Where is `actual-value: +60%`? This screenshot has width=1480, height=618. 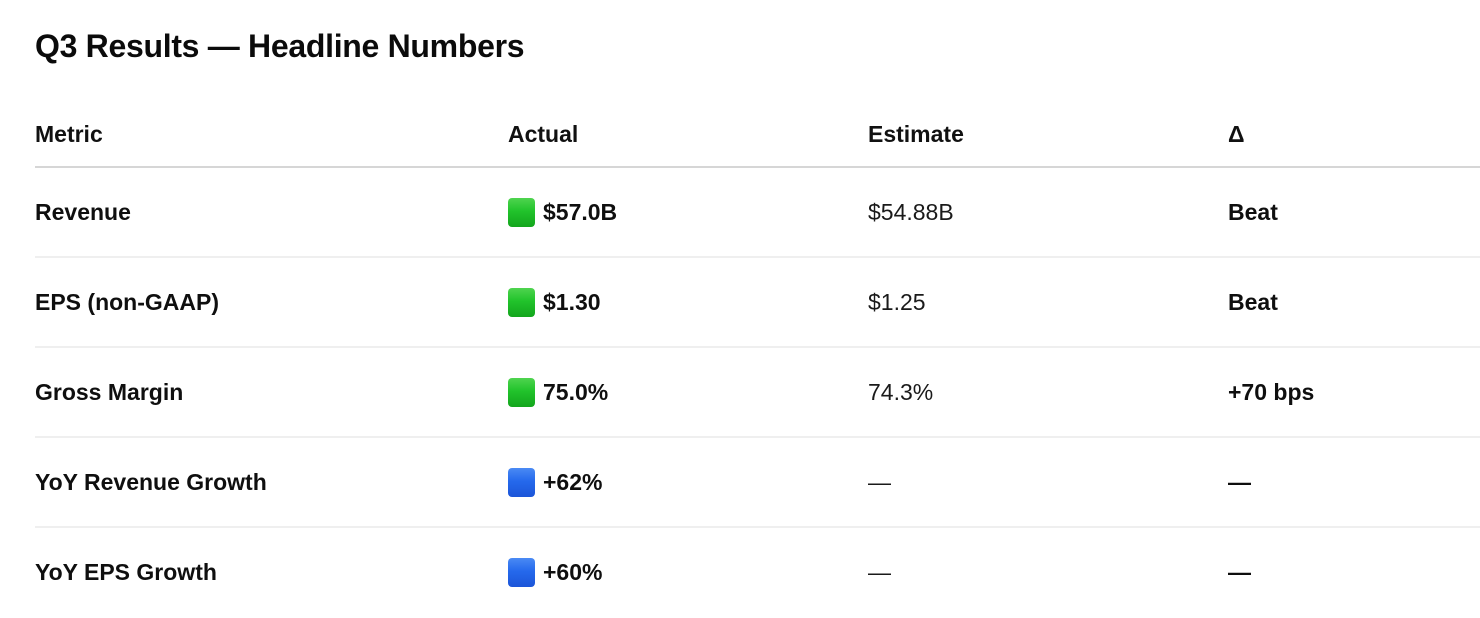 actual-value: +60% is located at coordinates (573, 571).